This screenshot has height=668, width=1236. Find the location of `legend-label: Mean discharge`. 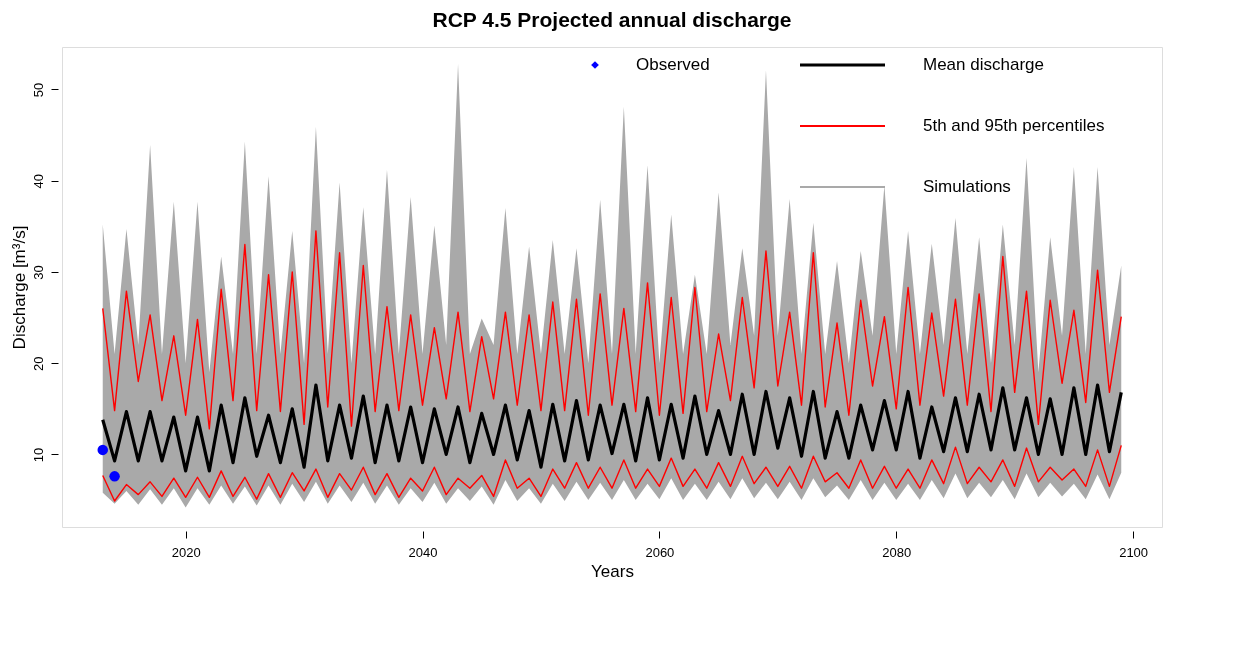

legend-label: Mean discharge is located at coordinates (983, 64).